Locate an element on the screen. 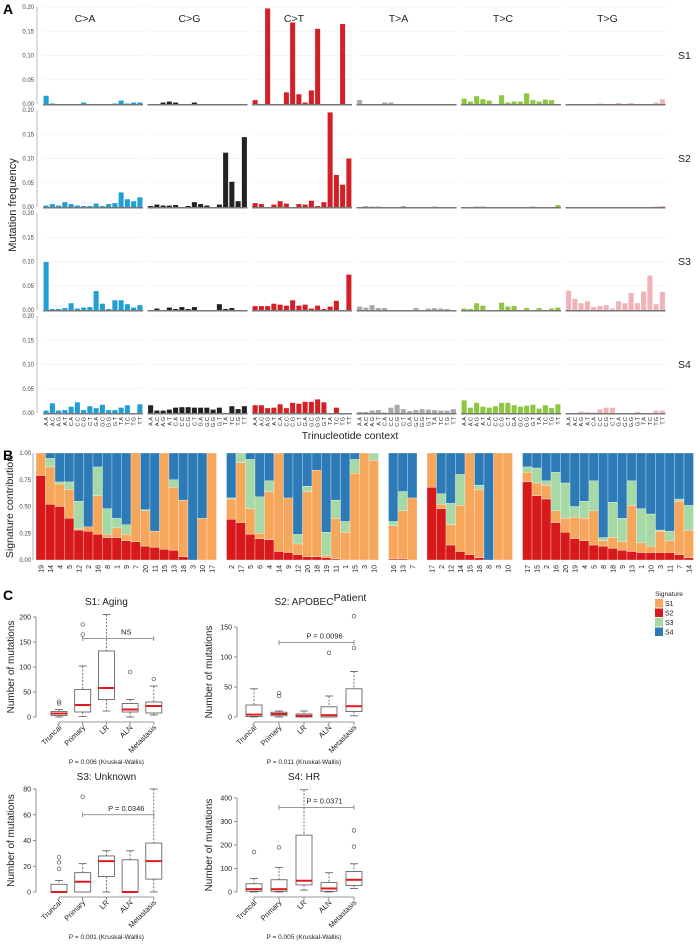 This screenshot has height=945, width=700. bar-S3-C>A-C.A is located at coordinates (71, 306).